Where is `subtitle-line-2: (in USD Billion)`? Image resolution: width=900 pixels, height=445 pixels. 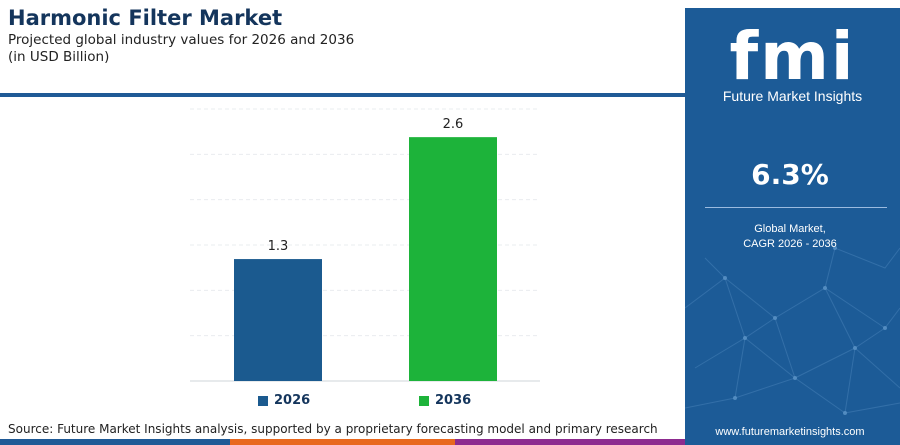 subtitle-line-2: (in USD Billion) is located at coordinates (59, 57).